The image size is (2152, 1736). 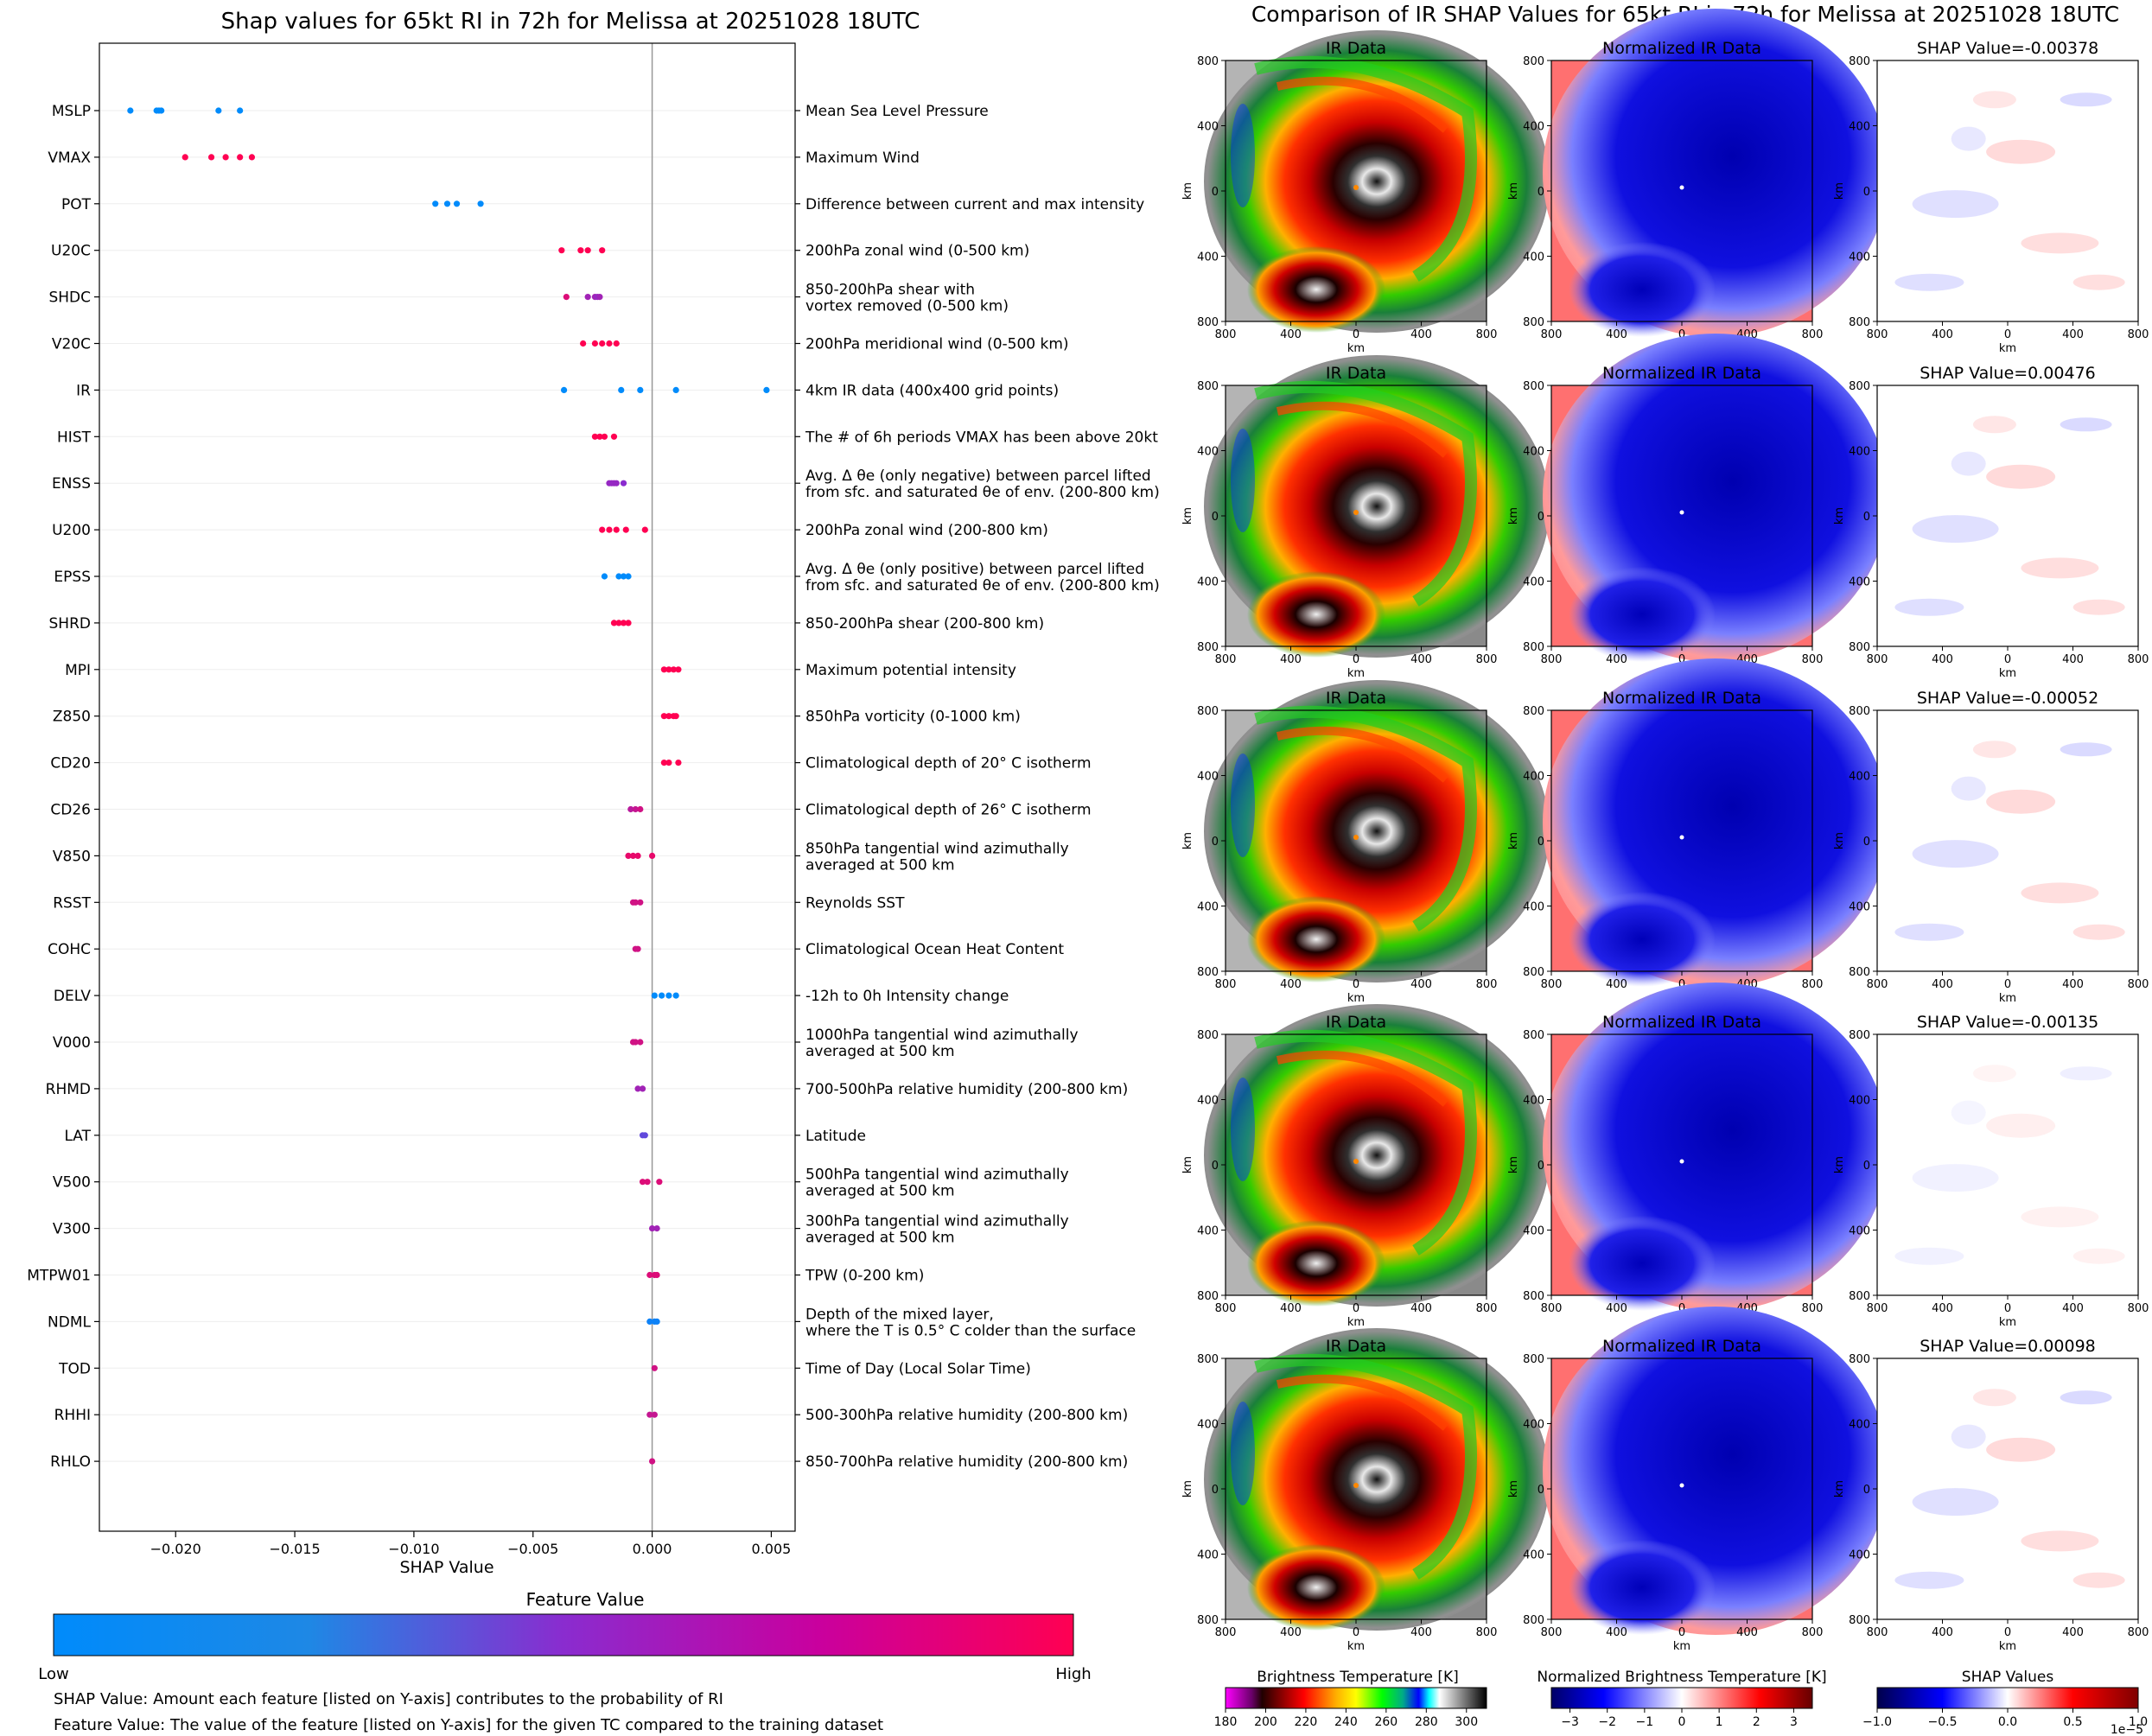 What do you see at coordinates (71, 344) in the screenshot?
I see `feature-code-v20c: V20C` at bounding box center [71, 344].